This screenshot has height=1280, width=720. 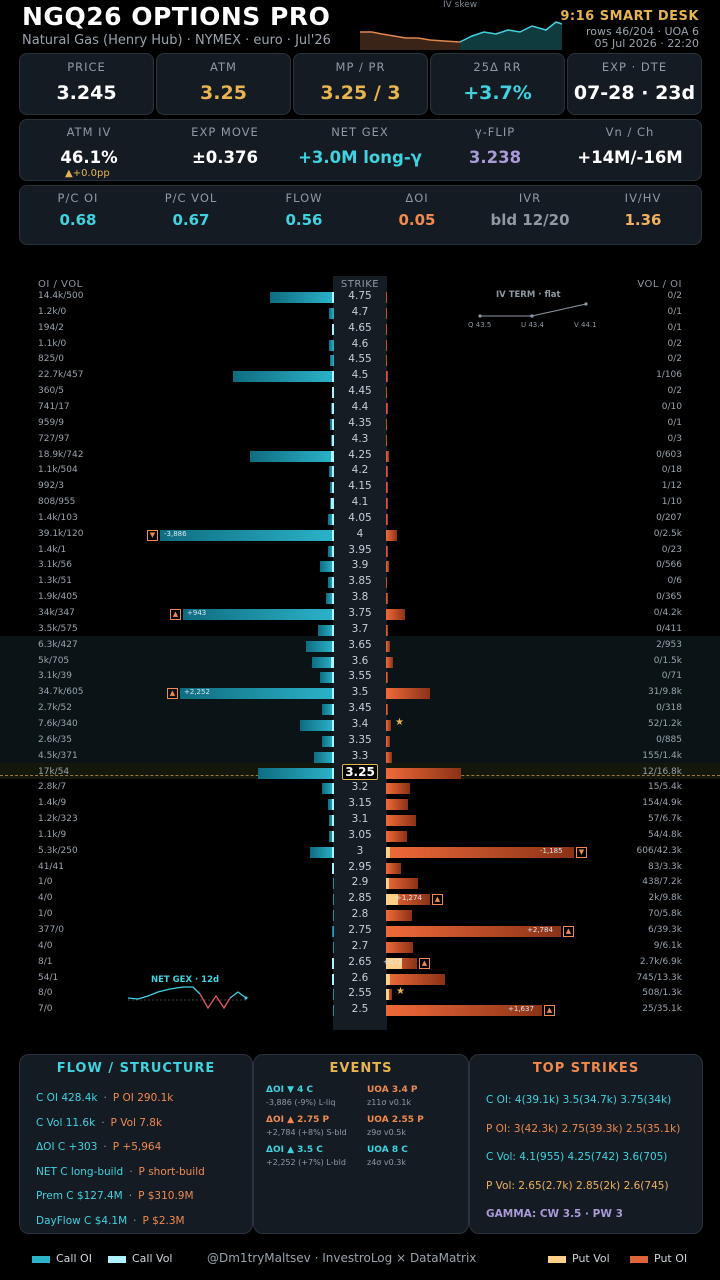 I want to click on strike-label: 2.5, so click(x=360, y=1009).